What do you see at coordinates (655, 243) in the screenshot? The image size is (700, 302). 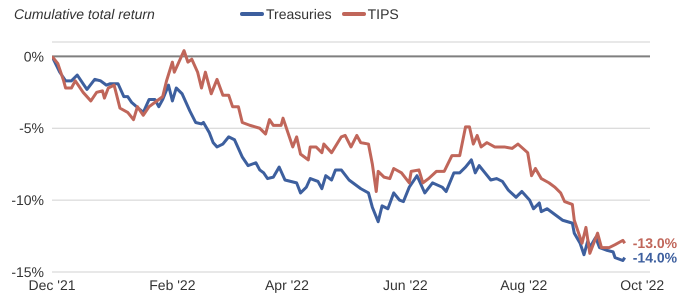 I see `data-label: -13.0%` at bounding box center [655, 243].